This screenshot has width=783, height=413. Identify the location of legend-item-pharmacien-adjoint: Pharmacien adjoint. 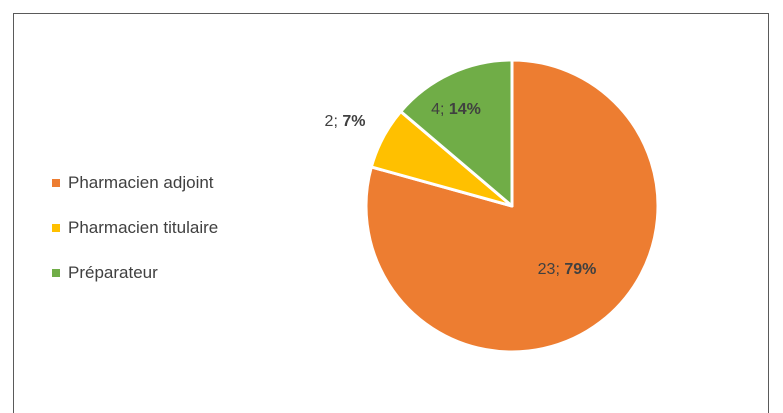
(135, 182).